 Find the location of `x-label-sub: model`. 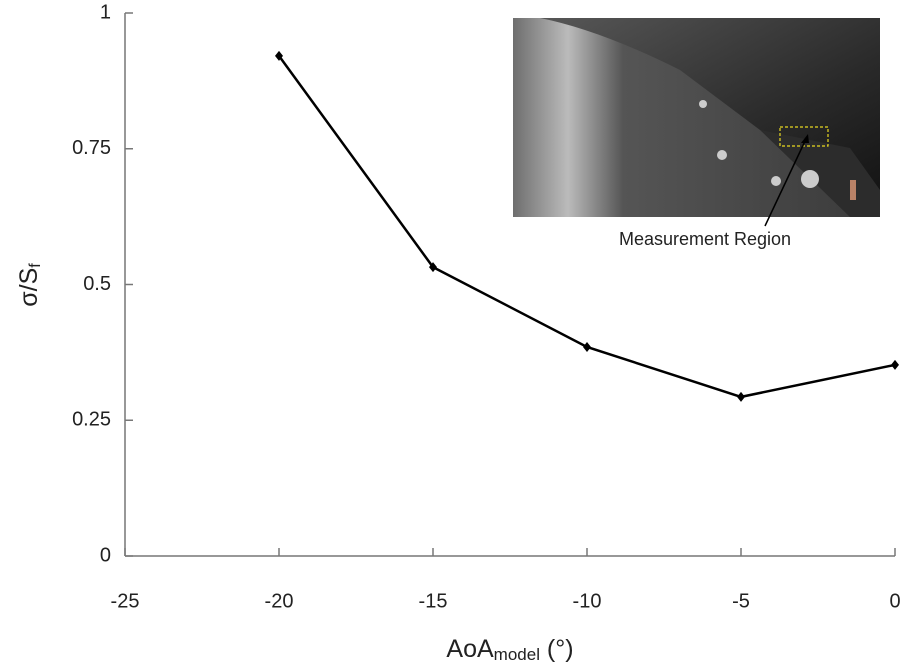

x-label-sub: model is located at coordinates (517, 654).